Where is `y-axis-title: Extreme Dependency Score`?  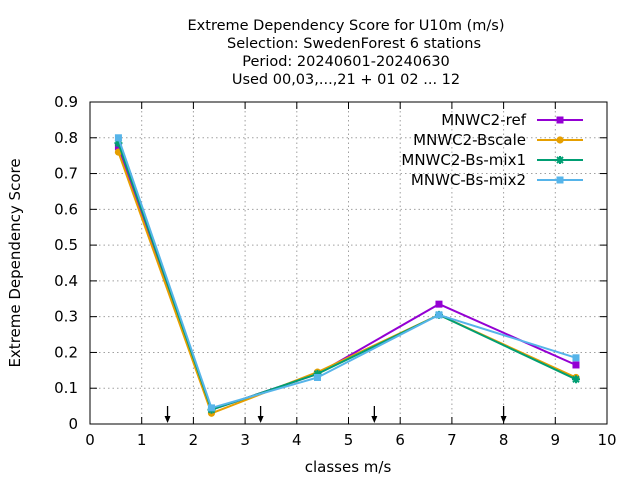 y-axis-title: Extreme Dependency Score is located at coordinates (15, 262).